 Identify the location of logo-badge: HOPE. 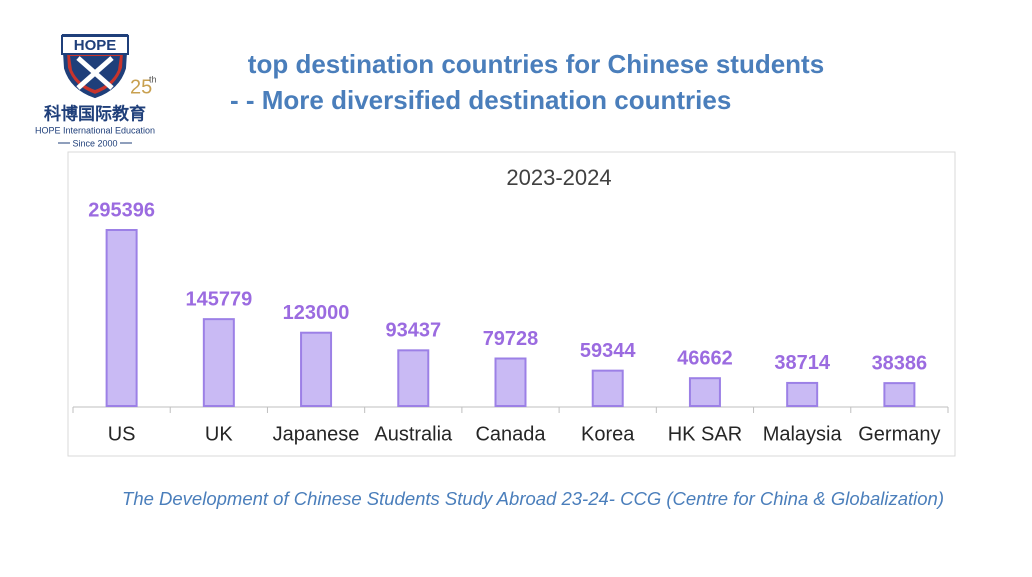
(95, 45).